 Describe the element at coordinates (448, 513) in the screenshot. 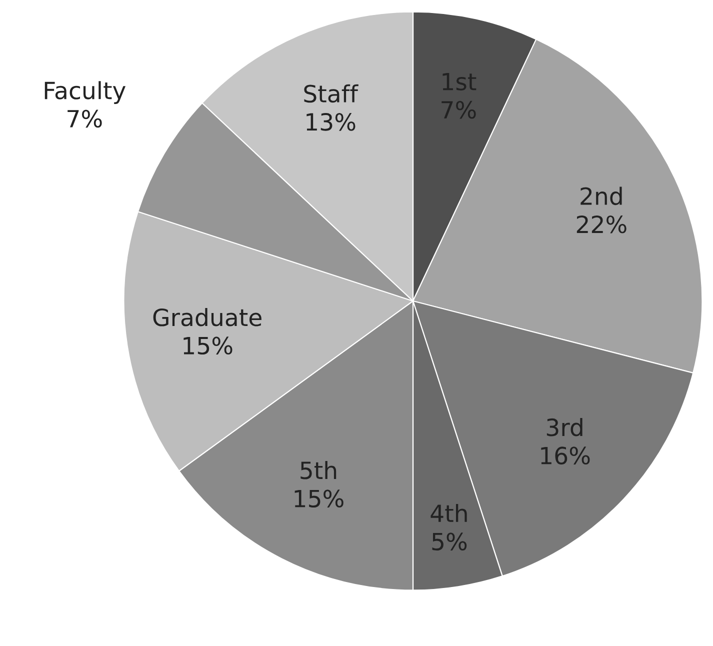

I see `slice-label: 4th` at that location.